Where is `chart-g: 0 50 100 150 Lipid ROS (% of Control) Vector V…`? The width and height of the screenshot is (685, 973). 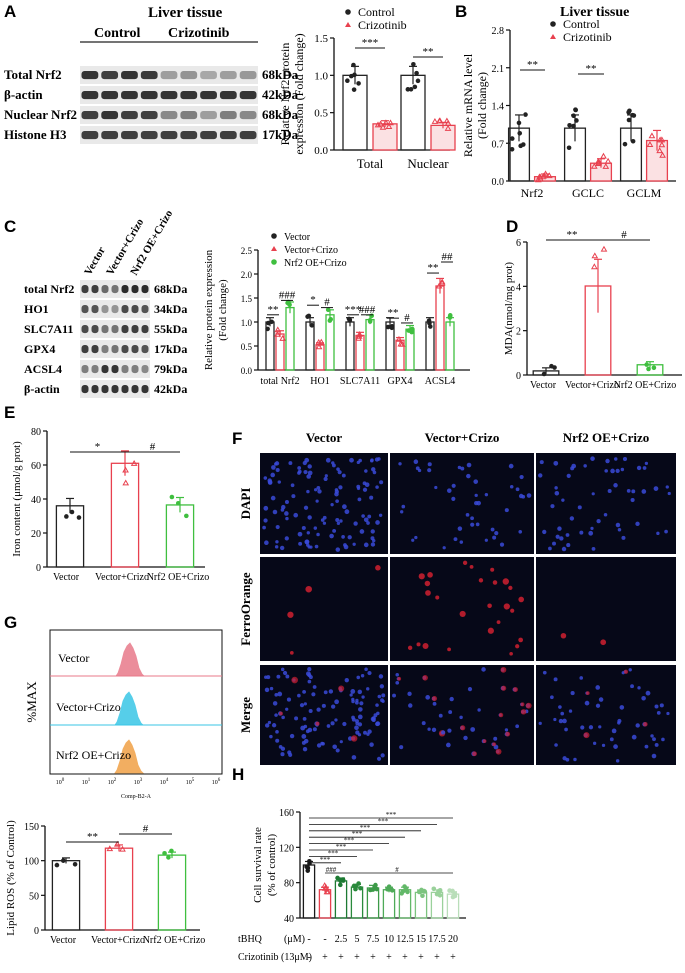
chart-g: 0 50 100 150 Lipid ROS (% of Control) Vector V… is located at coordinates (105, 883).